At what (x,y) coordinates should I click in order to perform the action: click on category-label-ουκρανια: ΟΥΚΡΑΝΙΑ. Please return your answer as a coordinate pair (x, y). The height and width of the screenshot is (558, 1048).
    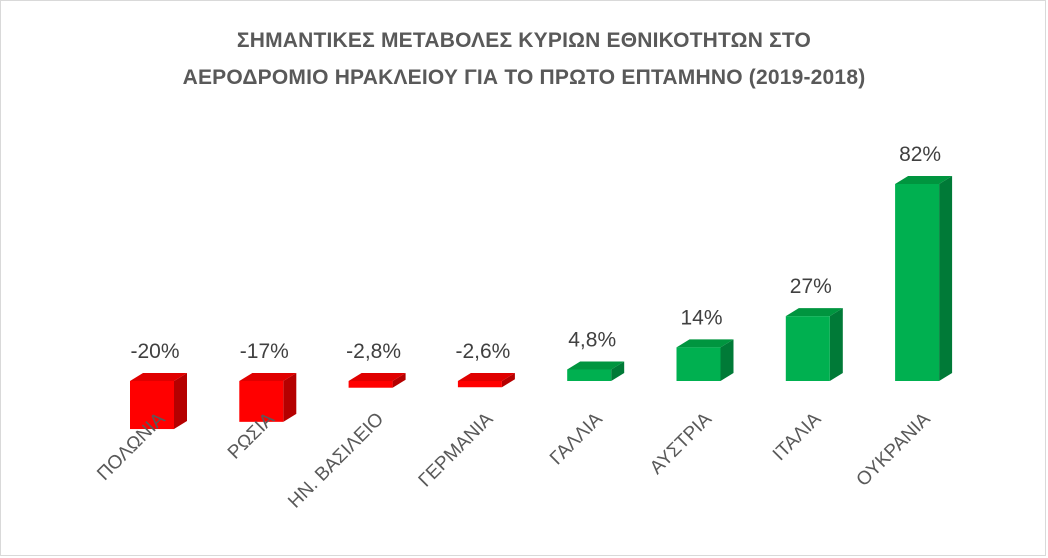
    Looking at the image, I should click on (894, 449).